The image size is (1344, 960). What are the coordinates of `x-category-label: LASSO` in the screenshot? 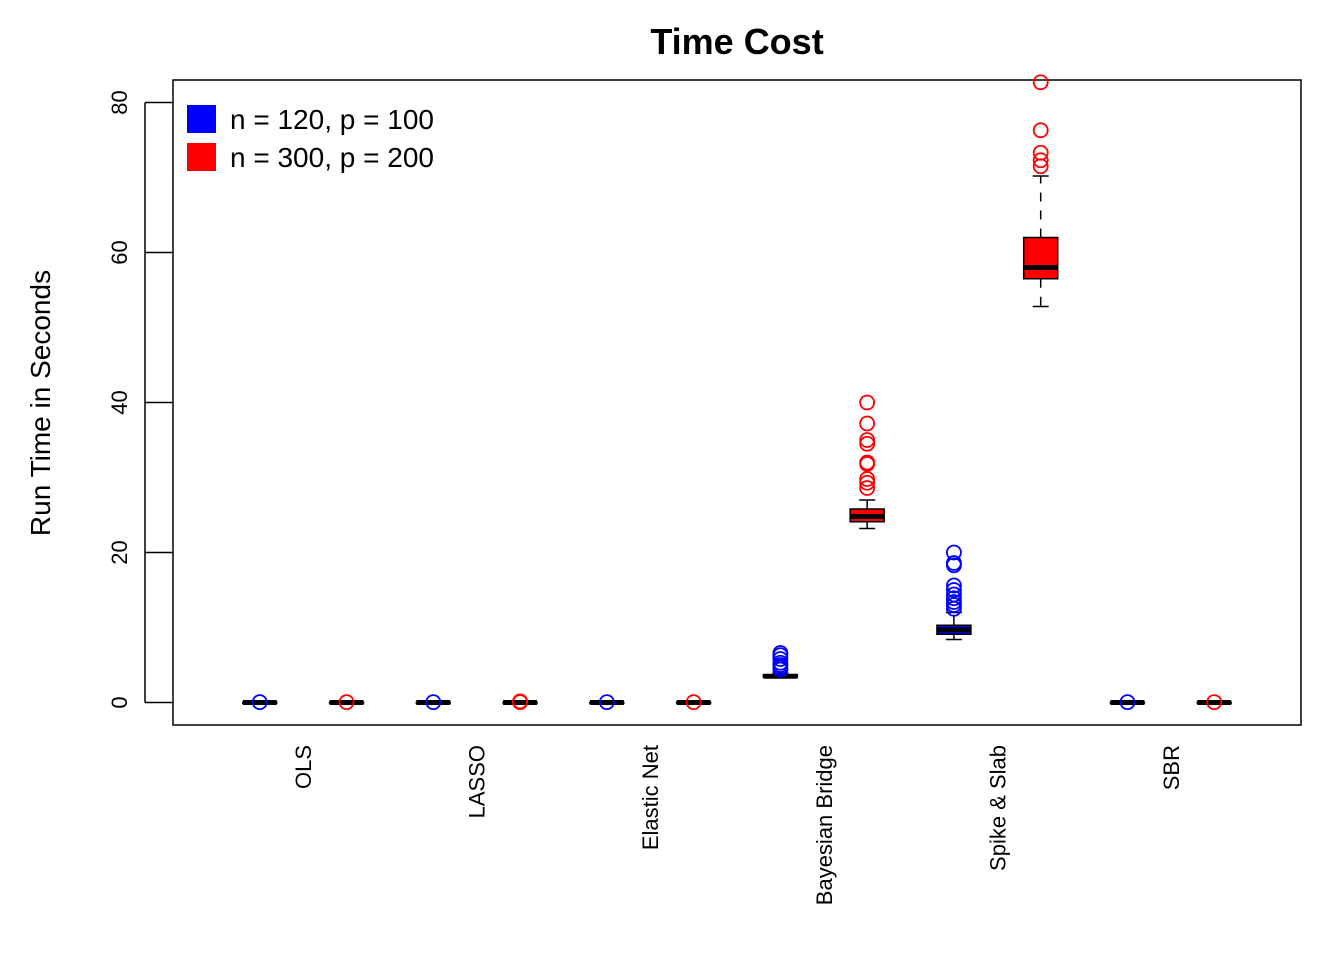 It's located at (477, 781).